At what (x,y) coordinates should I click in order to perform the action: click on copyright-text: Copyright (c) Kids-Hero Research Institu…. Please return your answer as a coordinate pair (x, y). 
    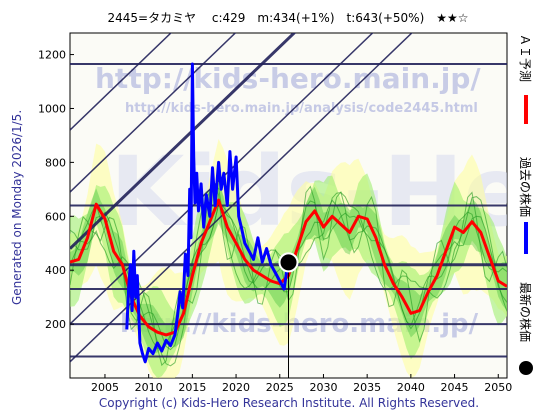
    Looking at the image, I should click on (289, 403).